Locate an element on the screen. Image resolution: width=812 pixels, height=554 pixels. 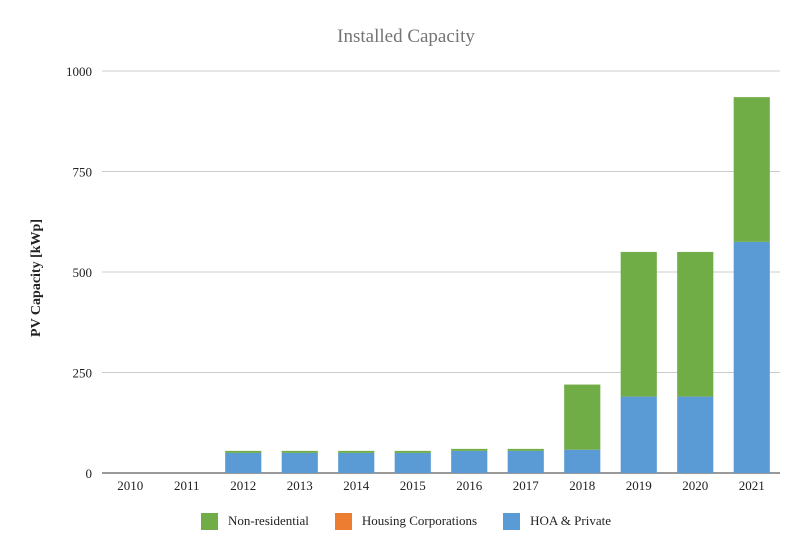
y-axis-label: PV Capacity [kWp] is located at coordinates (36, 278).